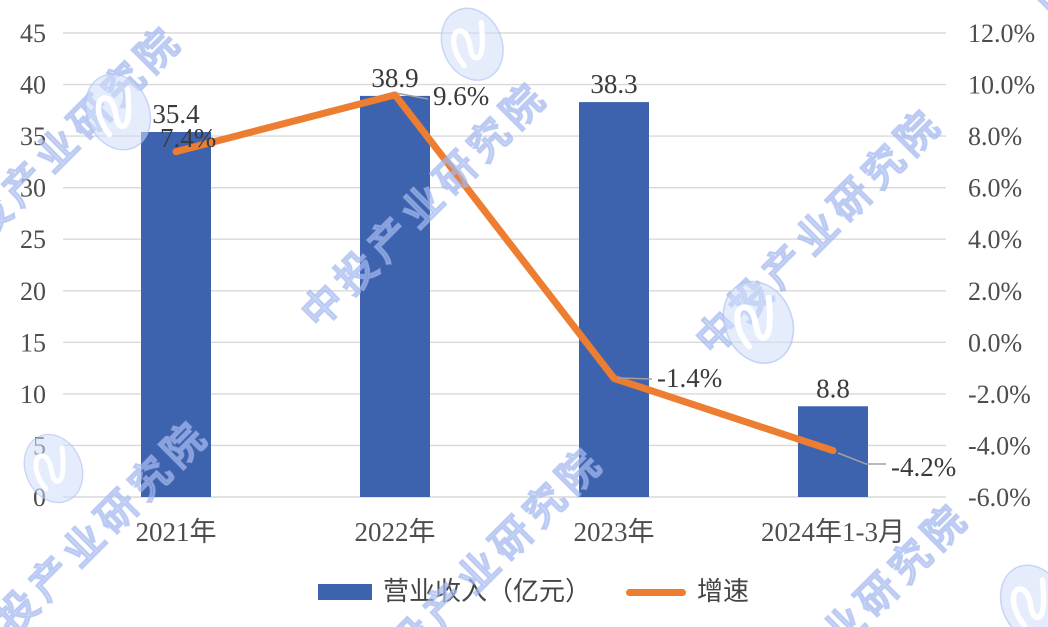  Describe the element at coordinates (613, 84) in the screenshot. I see `revenue-data-label: 38.3` at that location.